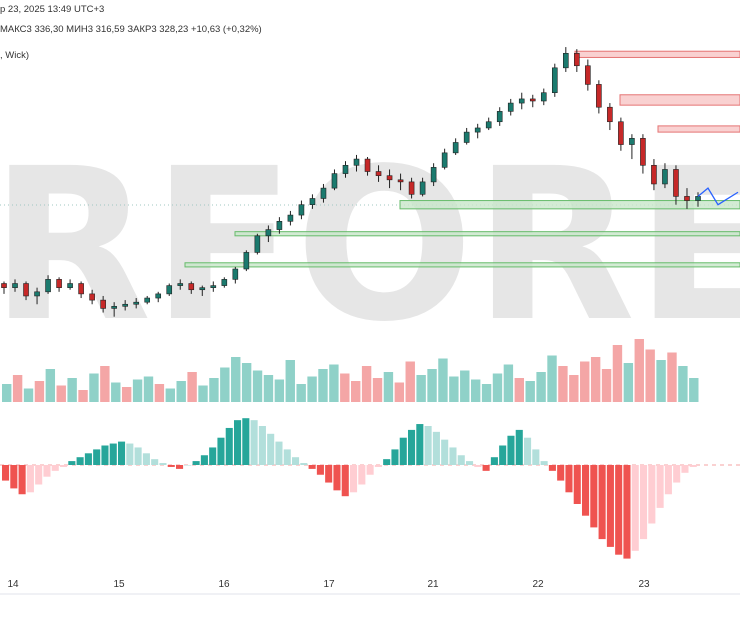  What do you see at coordinates (13, 584) in the screenshot?
I see `x-tick-label: 14` at bounding box center [13, 584].